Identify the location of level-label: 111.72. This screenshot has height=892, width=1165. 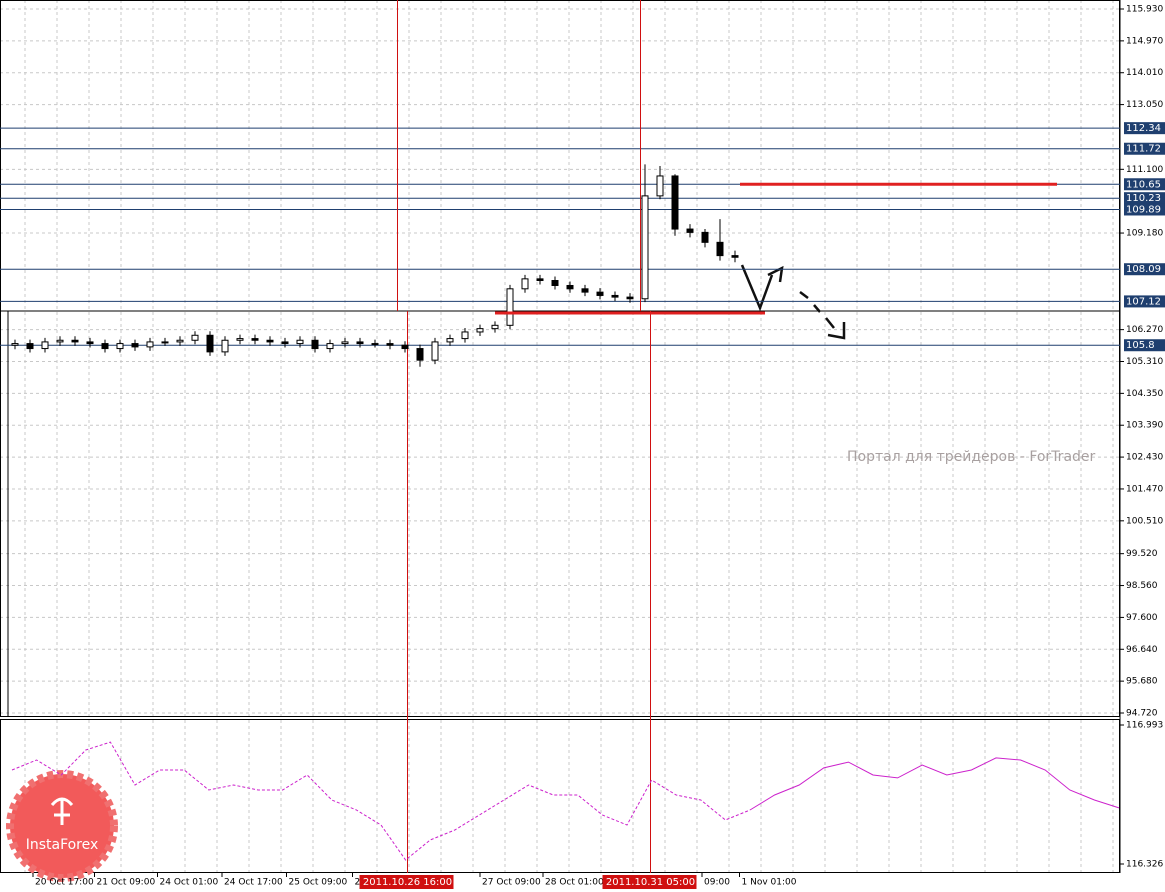
(1143, 149).